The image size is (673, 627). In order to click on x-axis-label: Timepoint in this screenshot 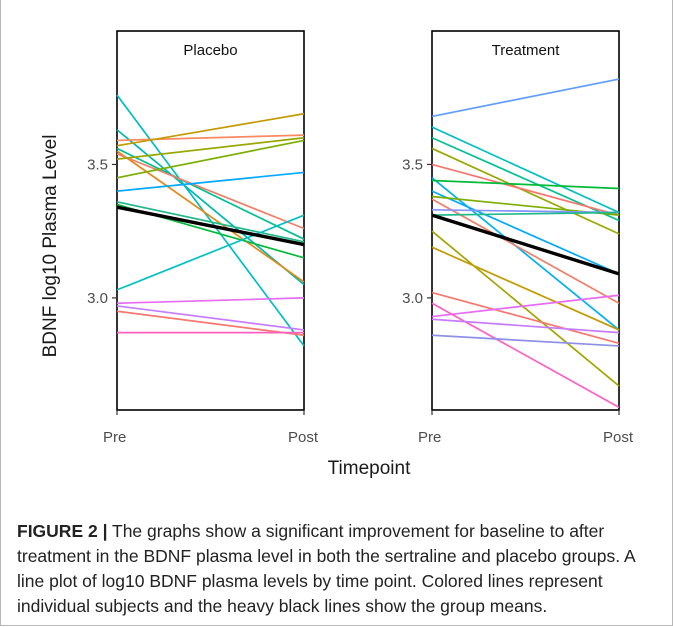, I will do `click(369, 468)`.